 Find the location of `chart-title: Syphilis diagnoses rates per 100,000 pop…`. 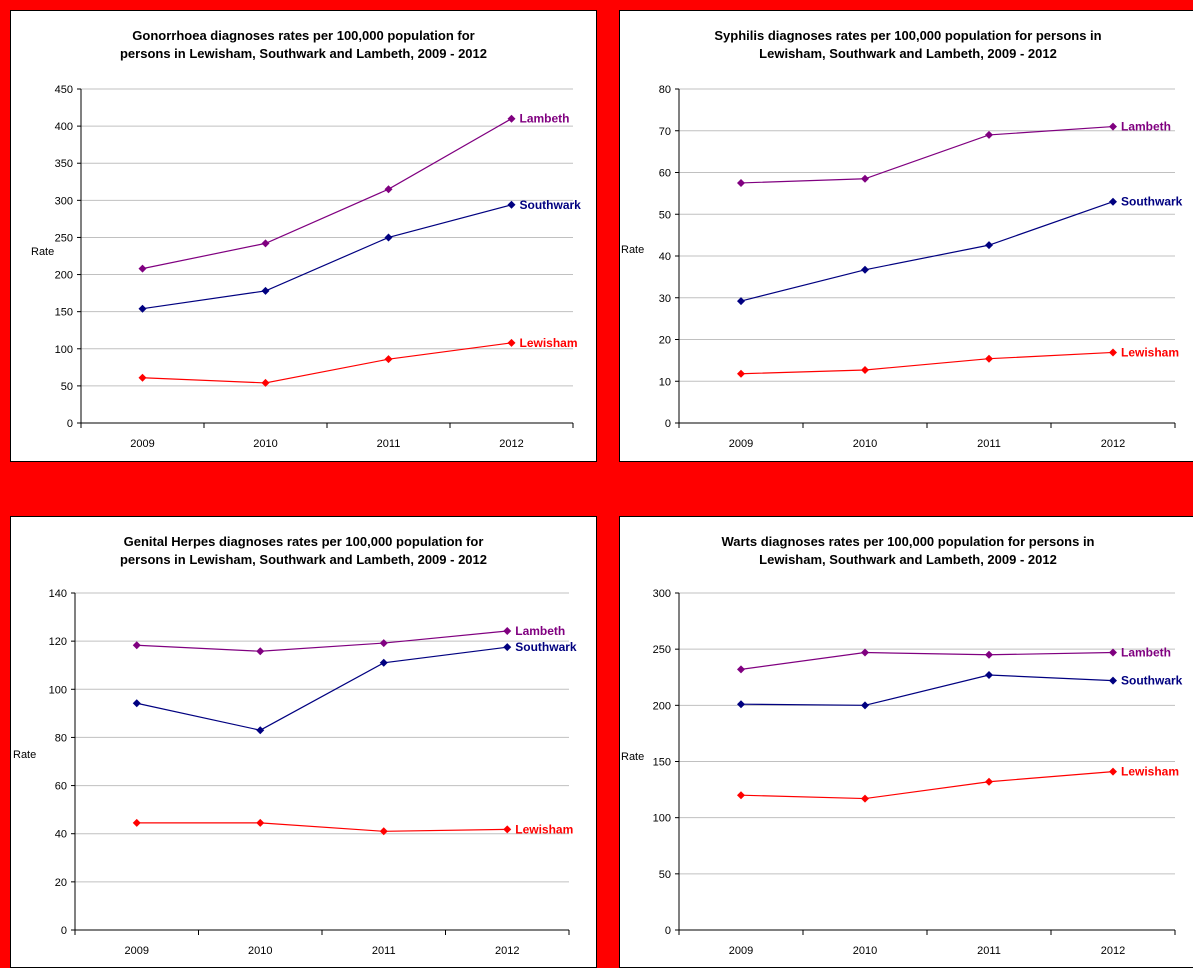

chart-title: Syphilis diagnoses rates per 100,000 pop… is located at coordinates (908, 44).